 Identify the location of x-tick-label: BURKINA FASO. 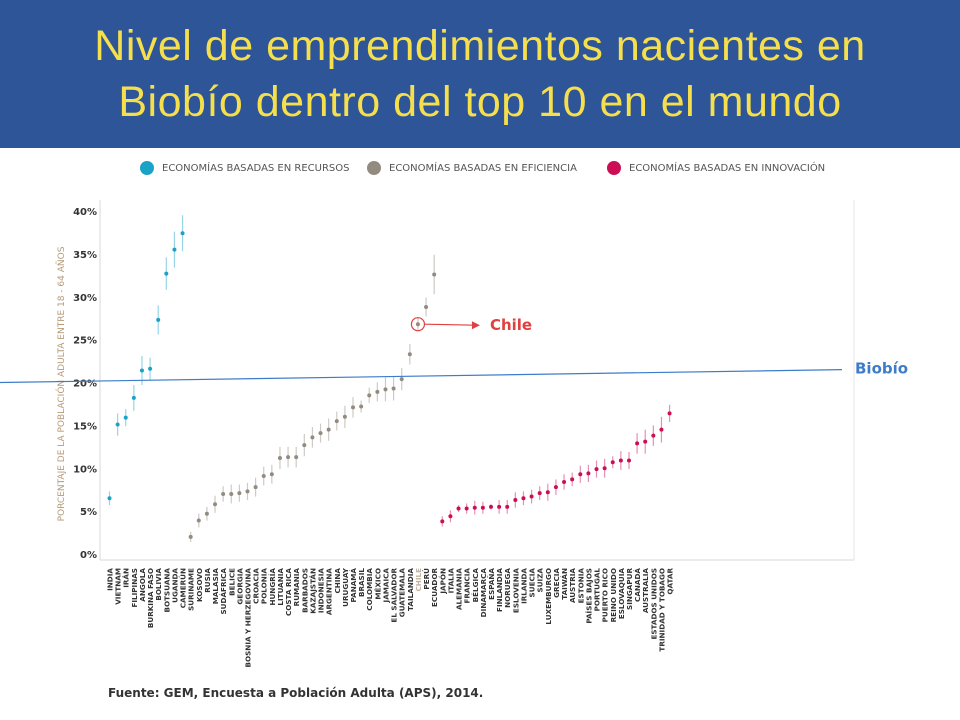
(150, 598).